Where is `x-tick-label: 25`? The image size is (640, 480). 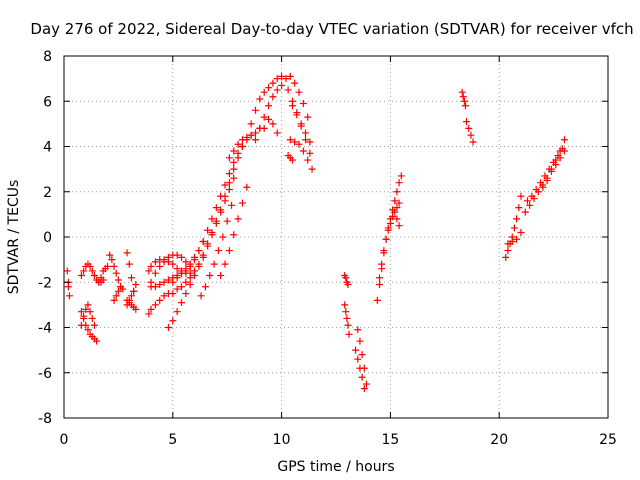 x-tick-label: 25 is located at coordinates (608, 440).